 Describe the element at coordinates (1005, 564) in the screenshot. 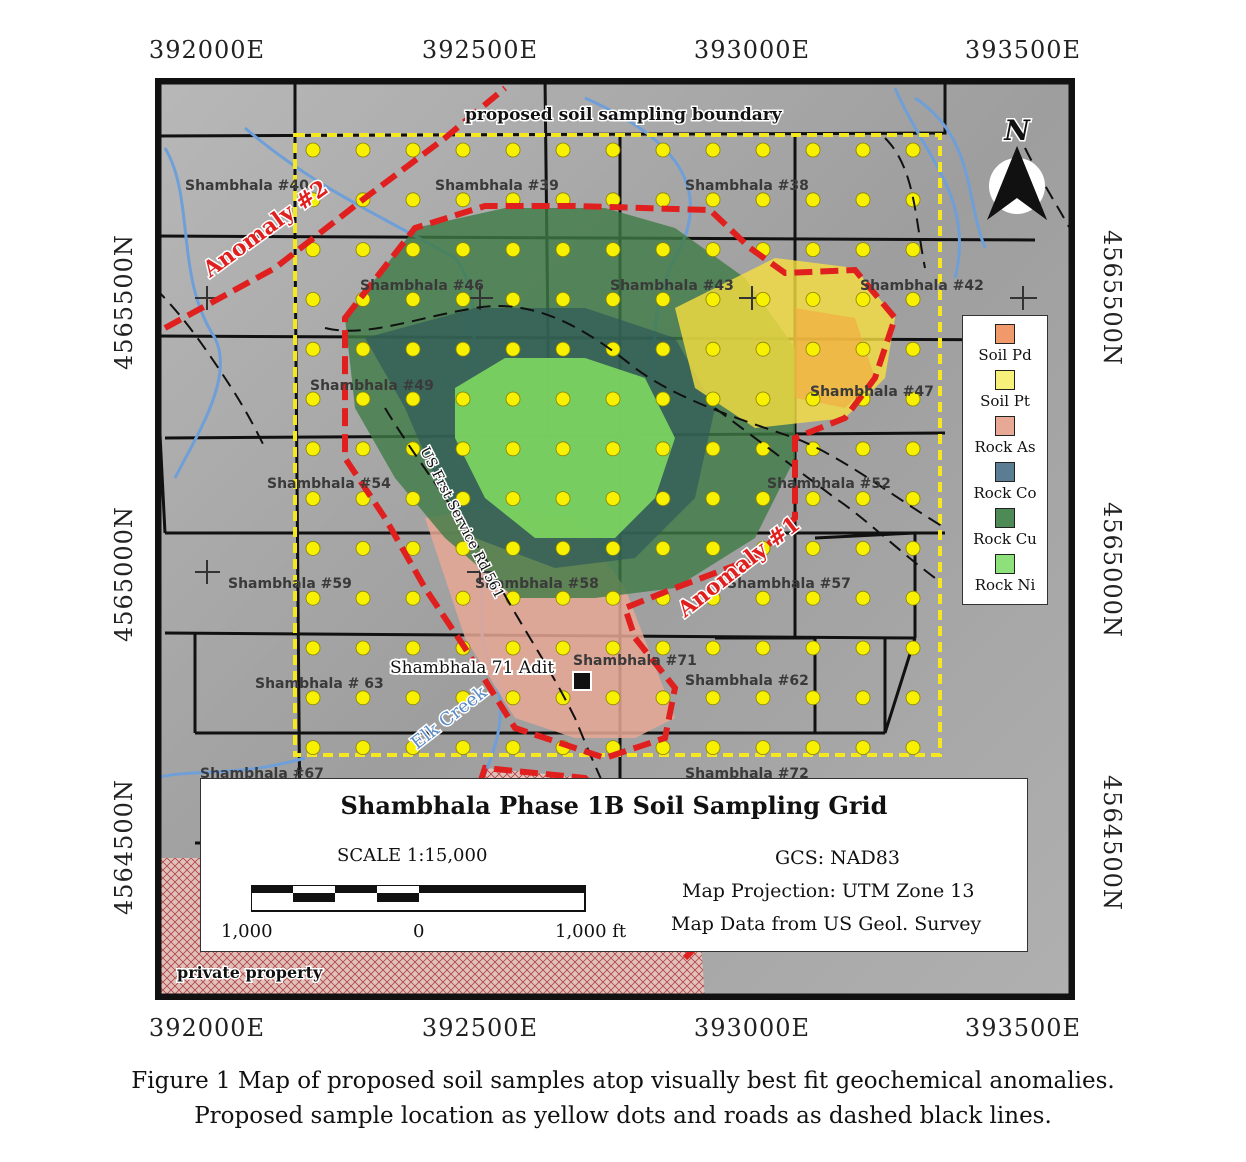

I see `legend-swatch-rock-ni` at that location.